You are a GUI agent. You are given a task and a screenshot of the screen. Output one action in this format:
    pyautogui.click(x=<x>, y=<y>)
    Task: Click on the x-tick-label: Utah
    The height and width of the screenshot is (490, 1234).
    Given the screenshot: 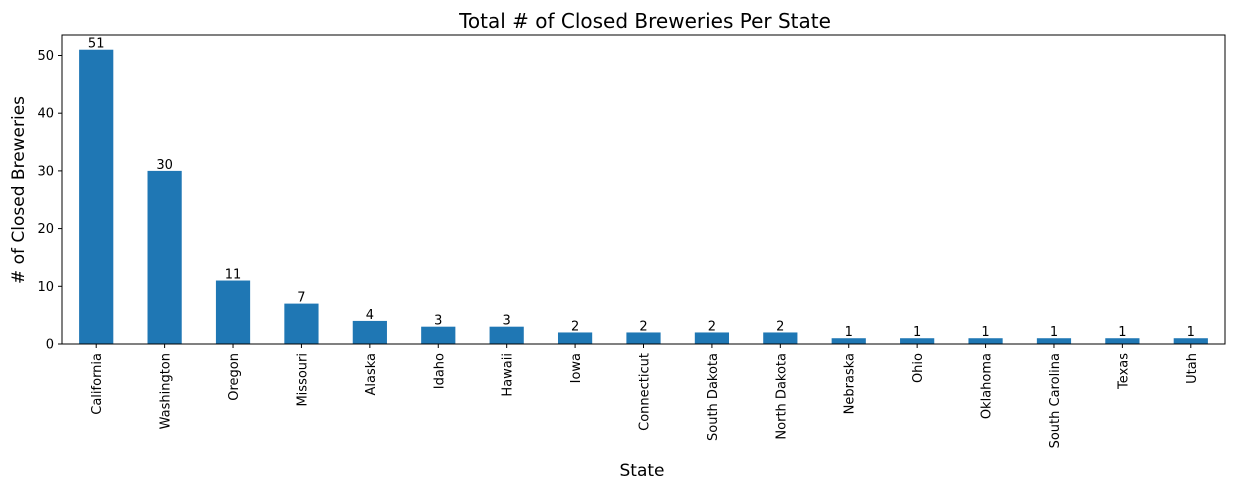 What is the action you would take?
    pyautogui.click(x=1192, y=368)
    